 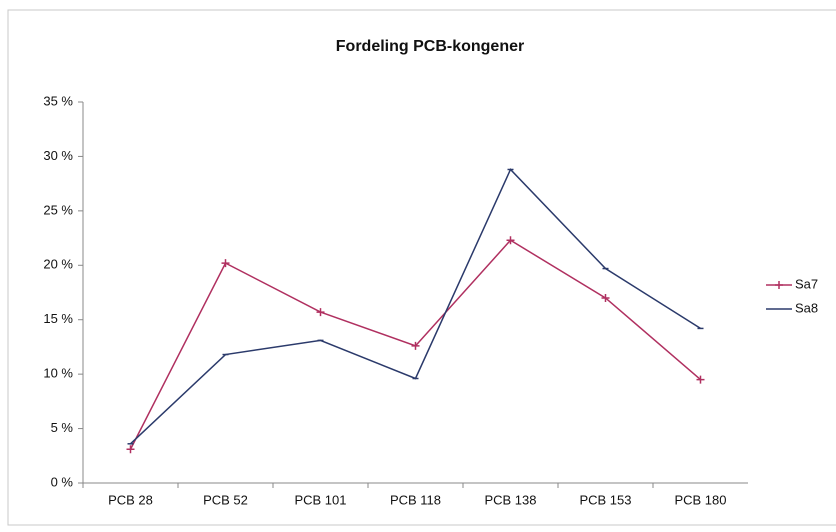 What do you see at coordinates (58, 155) in the screenshot?
I see `y-tick-label: 30 %` at bounding box center [58, 155].